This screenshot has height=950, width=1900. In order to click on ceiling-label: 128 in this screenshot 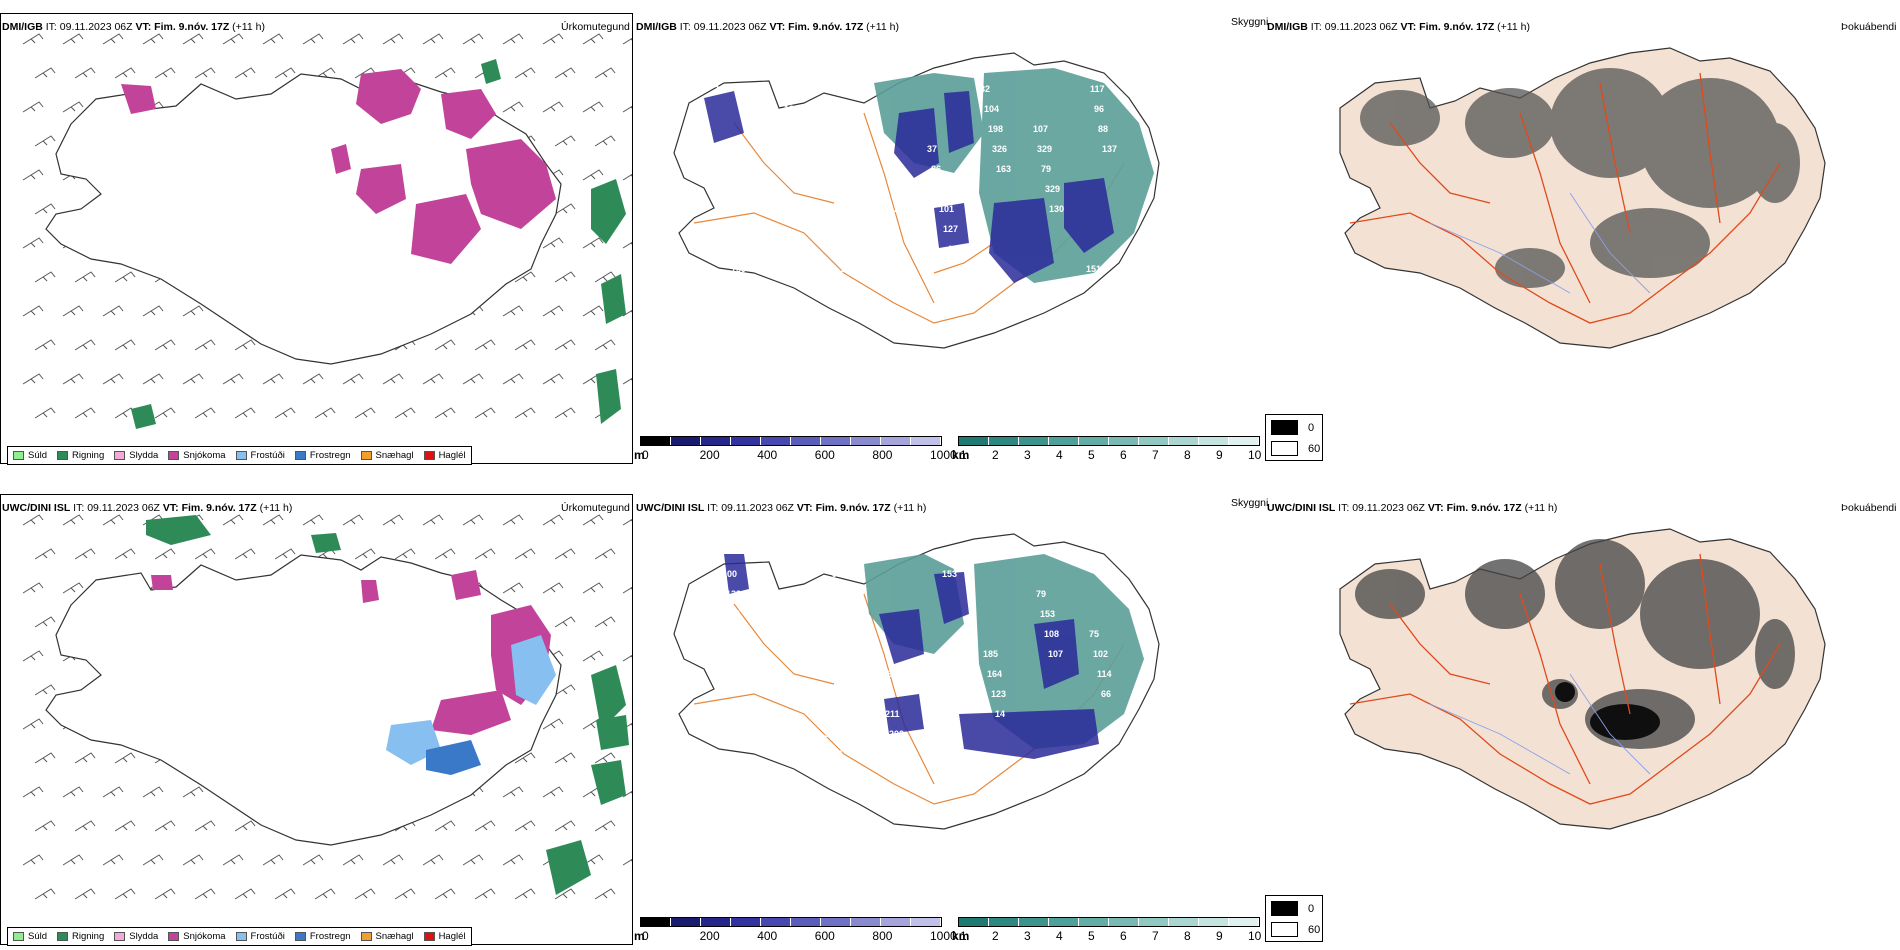, I will do `click(787, 89)`.